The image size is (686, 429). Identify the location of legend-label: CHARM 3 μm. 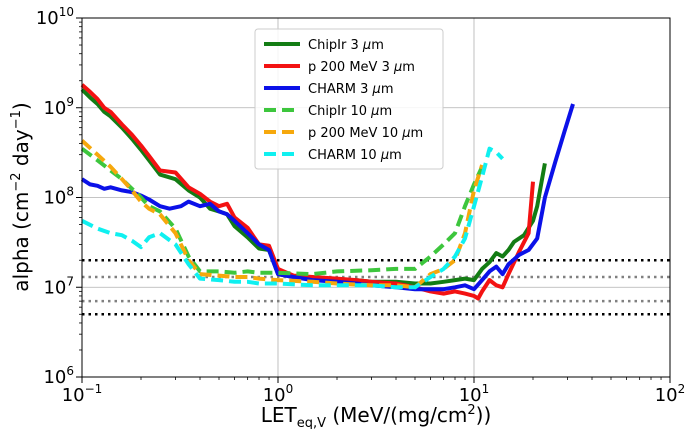
(350, 89).